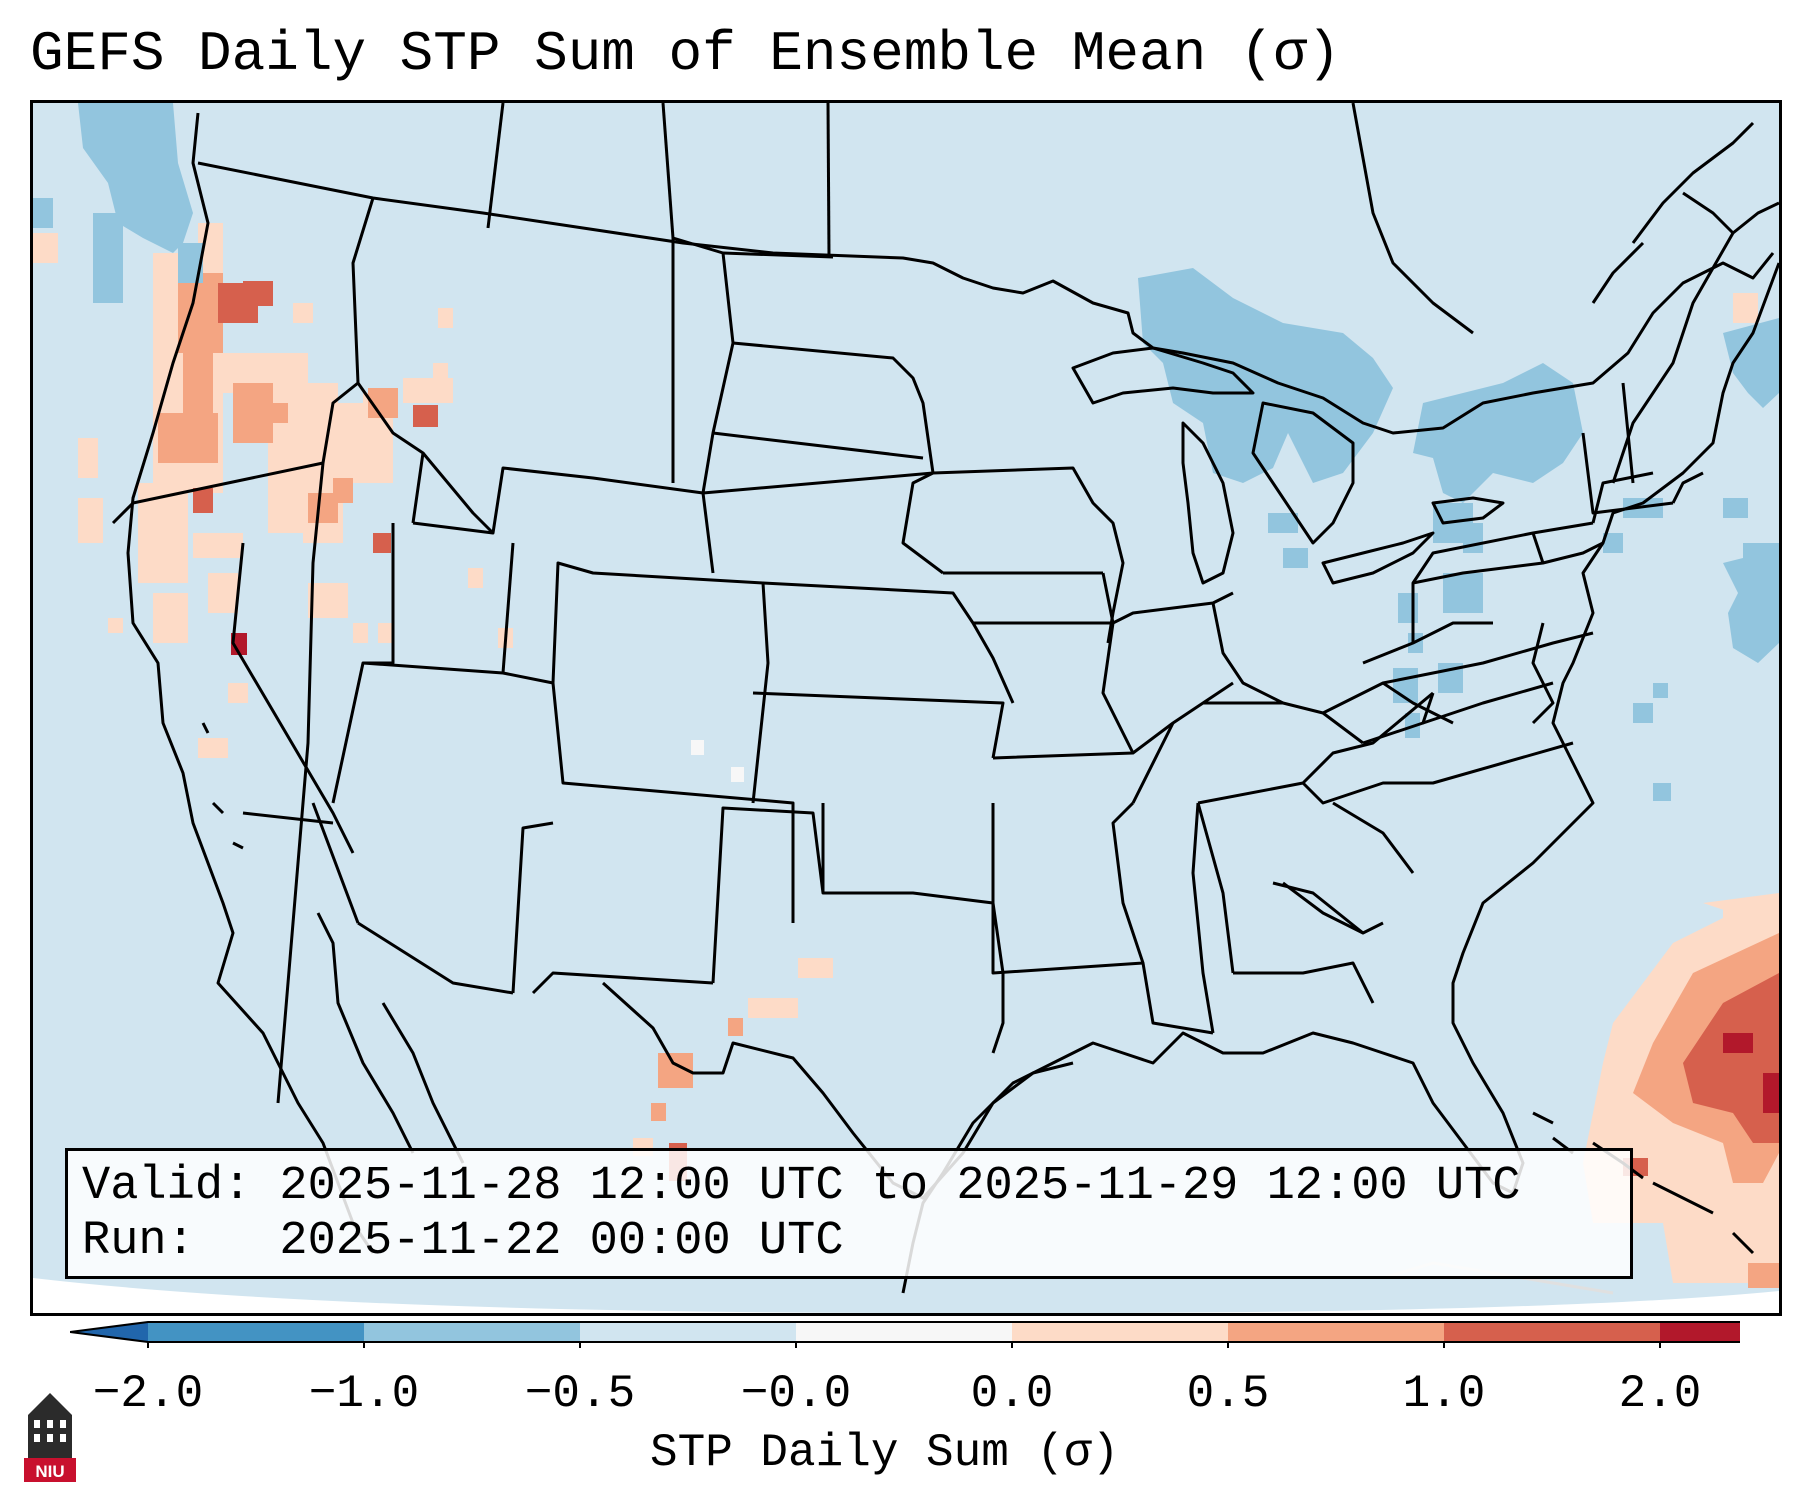 The width and height of the screenshot is (1803, 1506). What do you see at coordinates (1543, 673) in the screenshot?
I see `chesapeake` at bounding box center [1543, 673].